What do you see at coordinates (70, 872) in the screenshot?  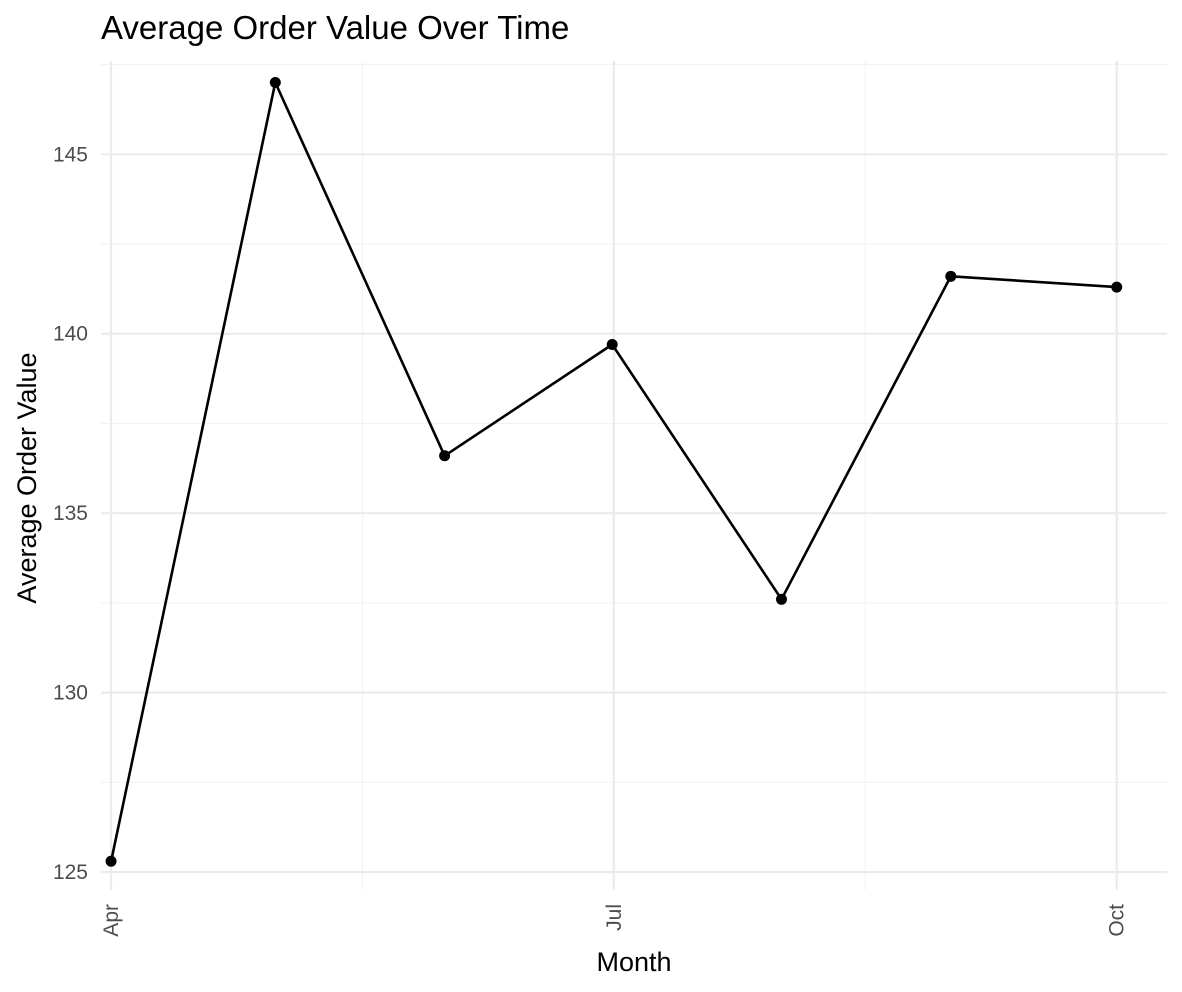 I see `y-tick-label: 125` at bounding box center [70, 872].